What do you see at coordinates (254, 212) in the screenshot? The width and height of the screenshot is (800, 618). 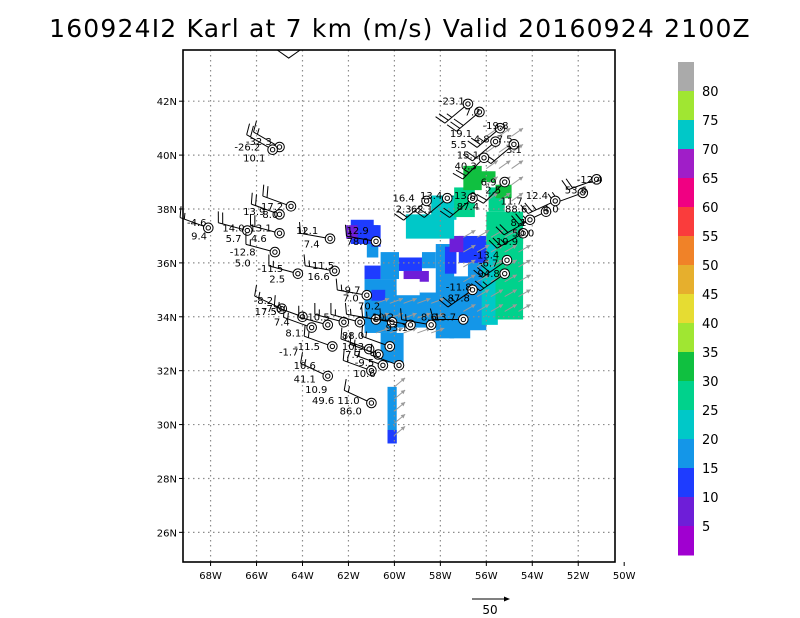 I see `obs-label: 13.9` at bounding box center [254, 212].